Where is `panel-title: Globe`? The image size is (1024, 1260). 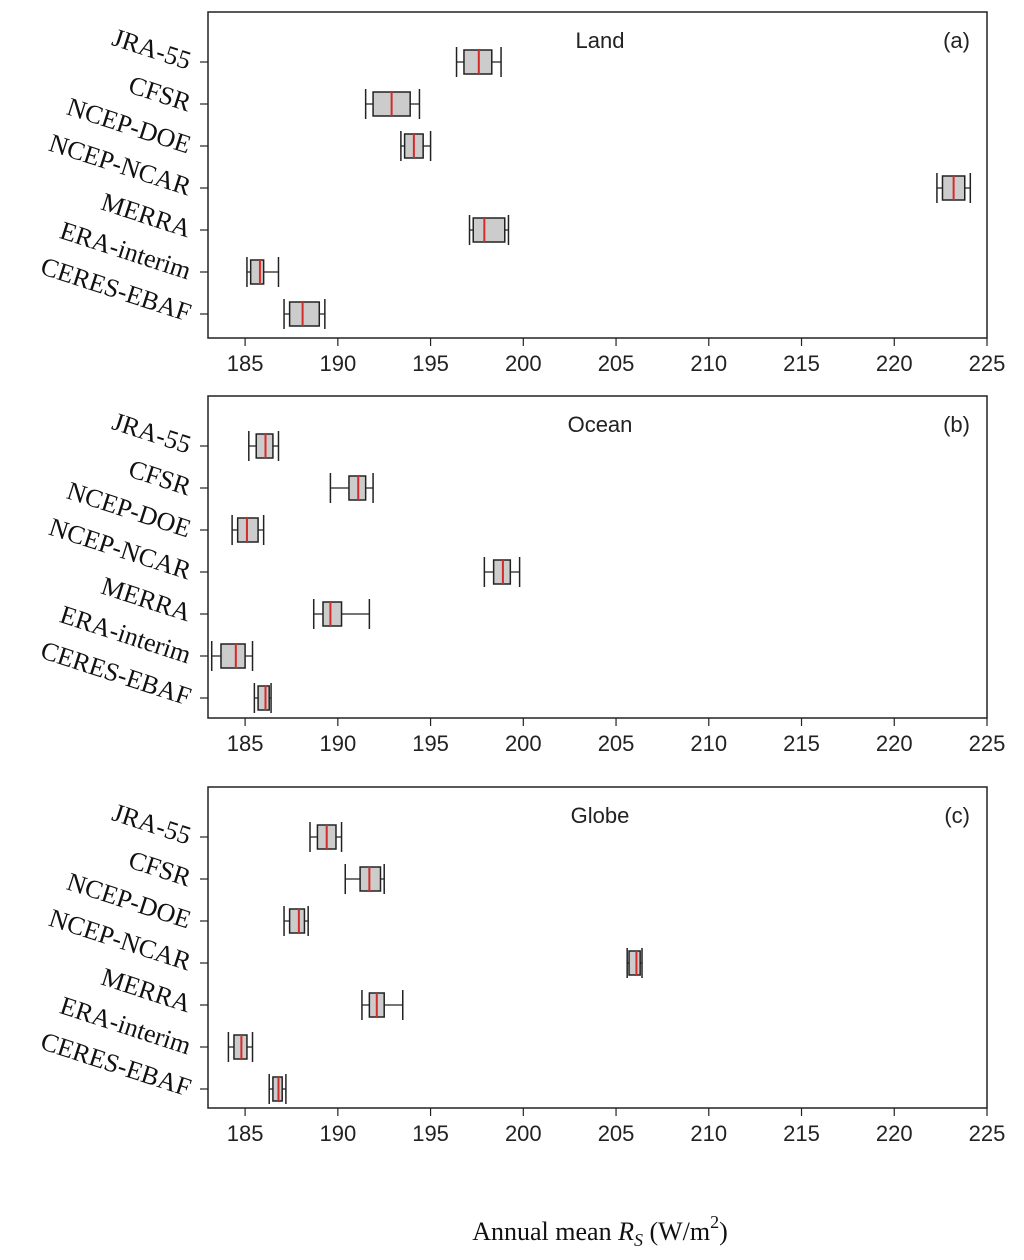
panel-title: Globe is located at coordinates (600, 815).